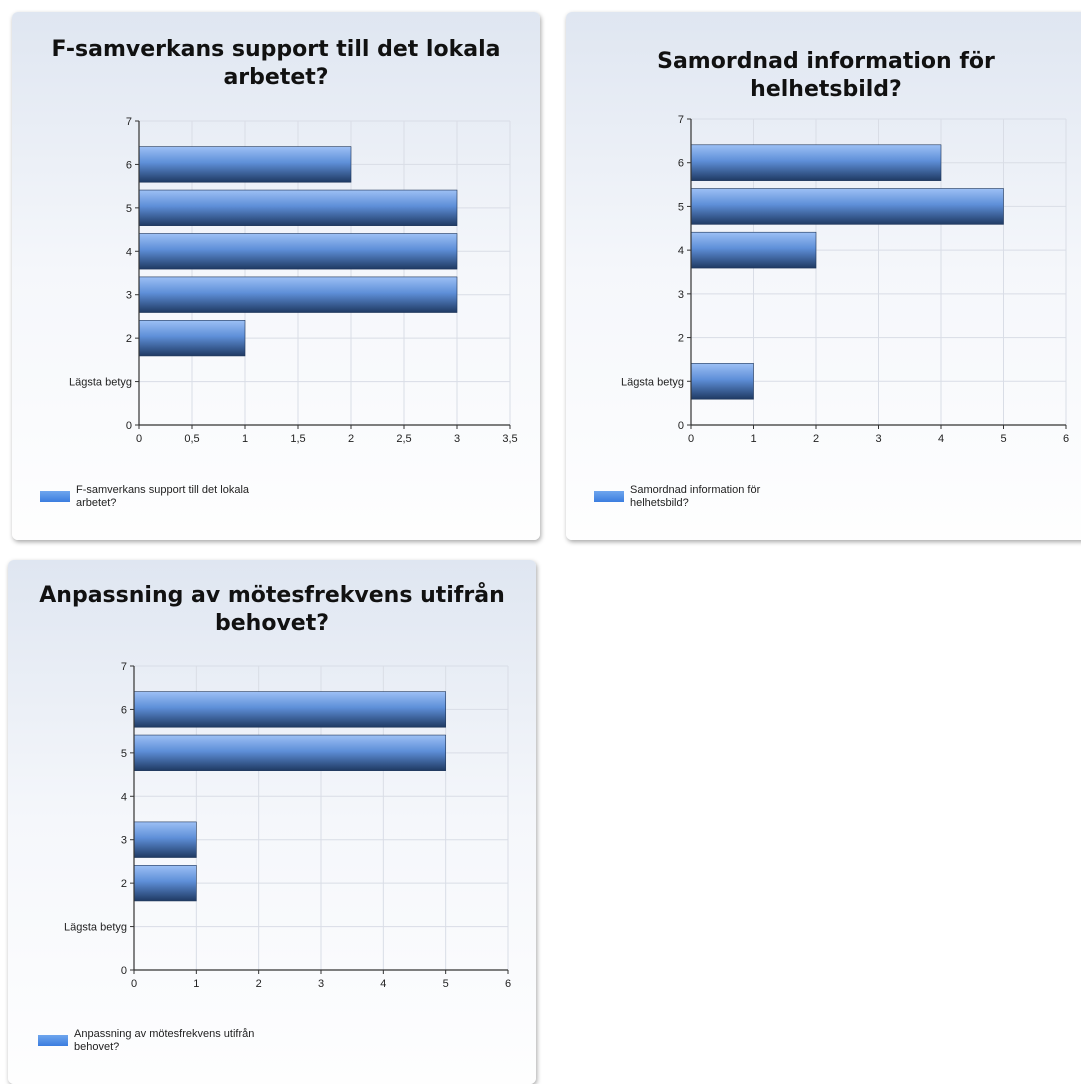 Image resolution: width=1081 pixels, height=1084 pixels. What do you see at coordinates (845, 279) in the screenshot?
I see `bar-chart-information: 0 Lägsta betyg 2 3 4 5 6 7 0 1 2 3 4 5 6` at bounding box center [845, 279].